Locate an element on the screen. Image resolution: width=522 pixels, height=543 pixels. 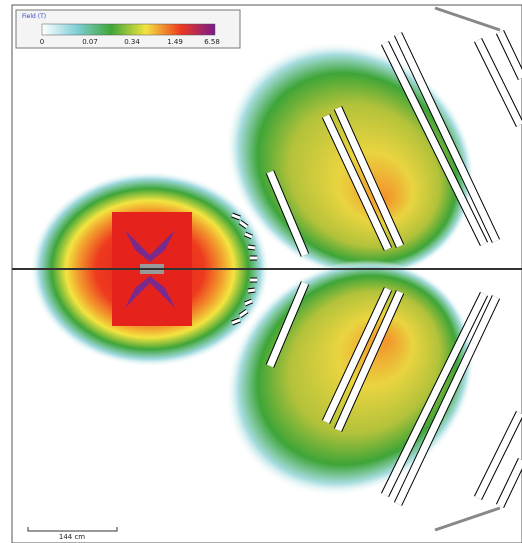
scale-label: 144 cm is located at coordinates (72, 537).